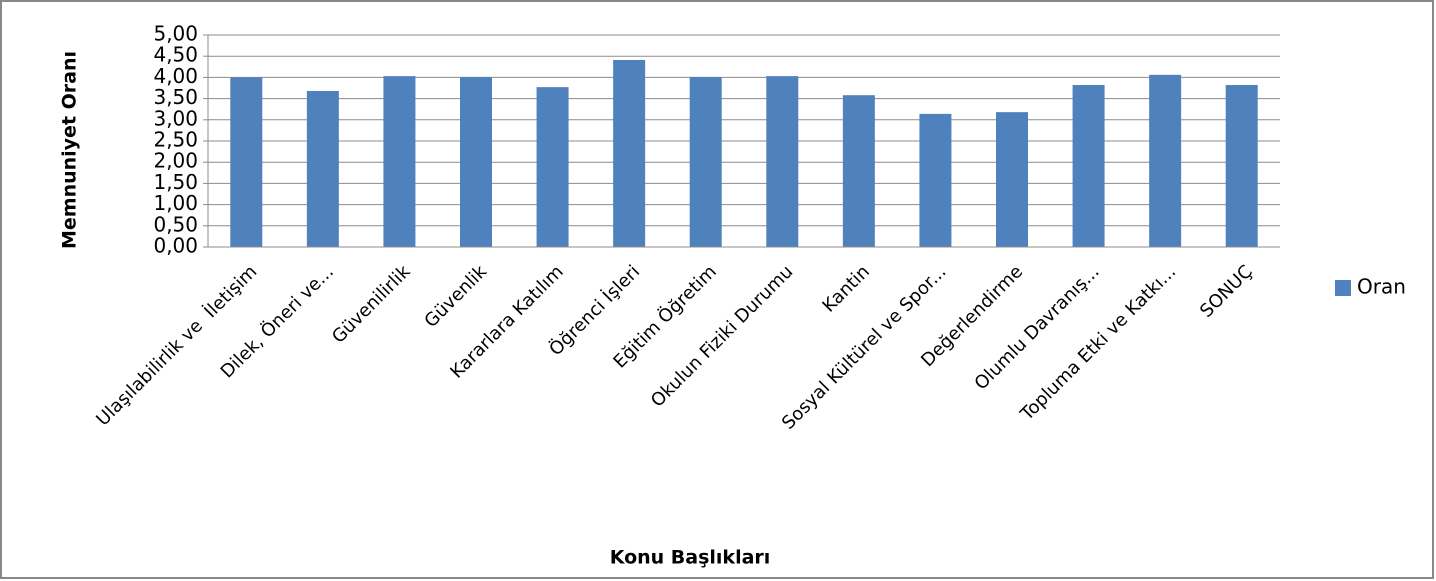  Describe the element at coordinates (1381, 287) in the screenshot. I see `legend-label: Oran` at that location.